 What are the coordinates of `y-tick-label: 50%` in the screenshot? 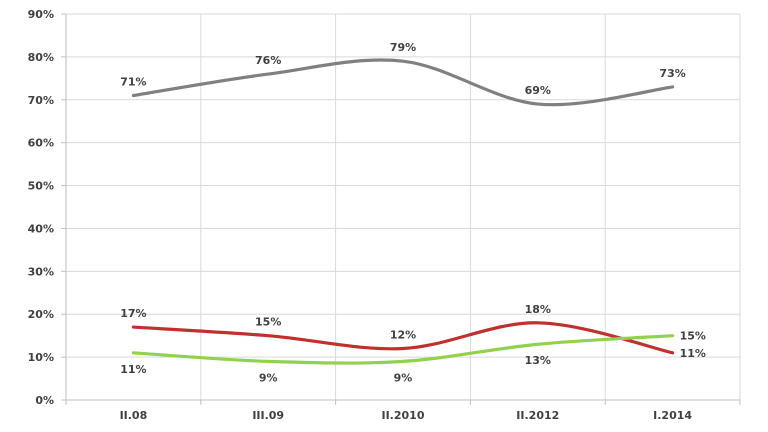 It's located at (41, 186).